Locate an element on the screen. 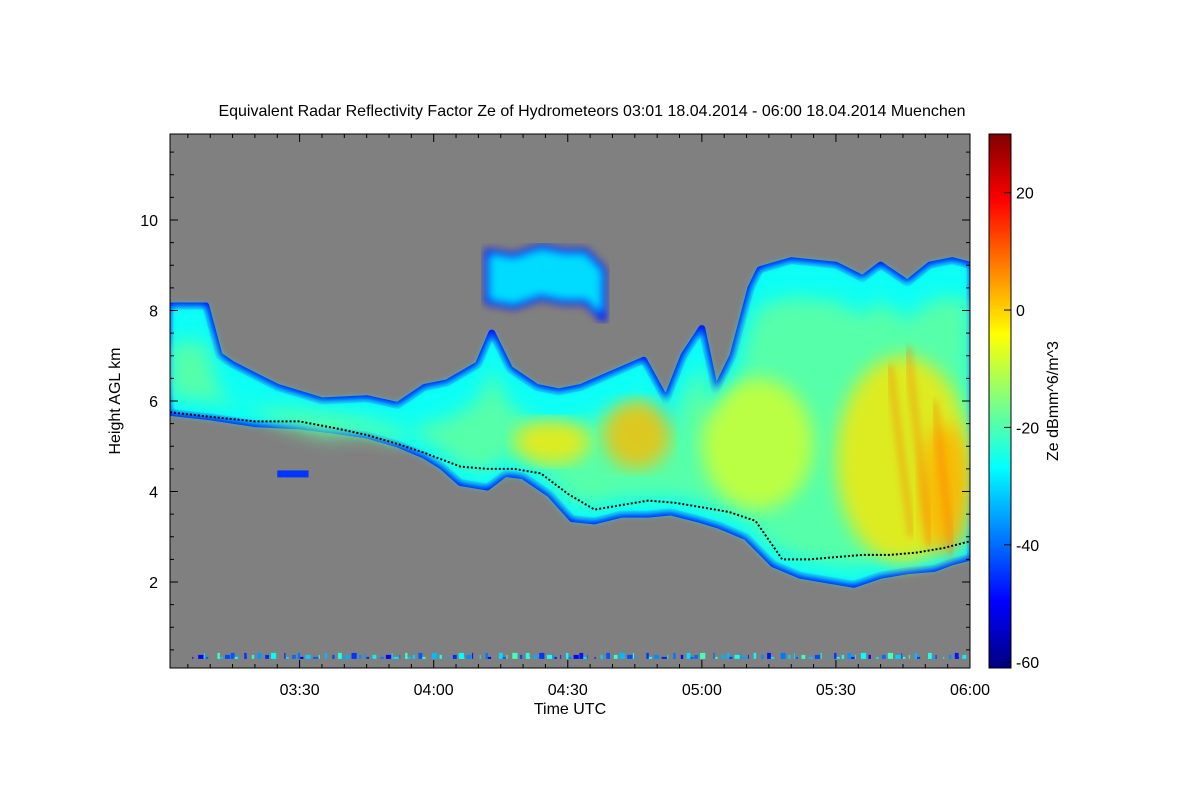  y-tick-label: 6 is located at coordinates (153, 402).